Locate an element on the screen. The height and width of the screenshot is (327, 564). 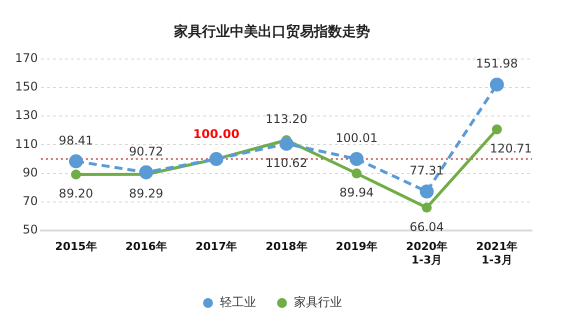
x-tick-label: 2019年 is located at coordinates (357, 247).